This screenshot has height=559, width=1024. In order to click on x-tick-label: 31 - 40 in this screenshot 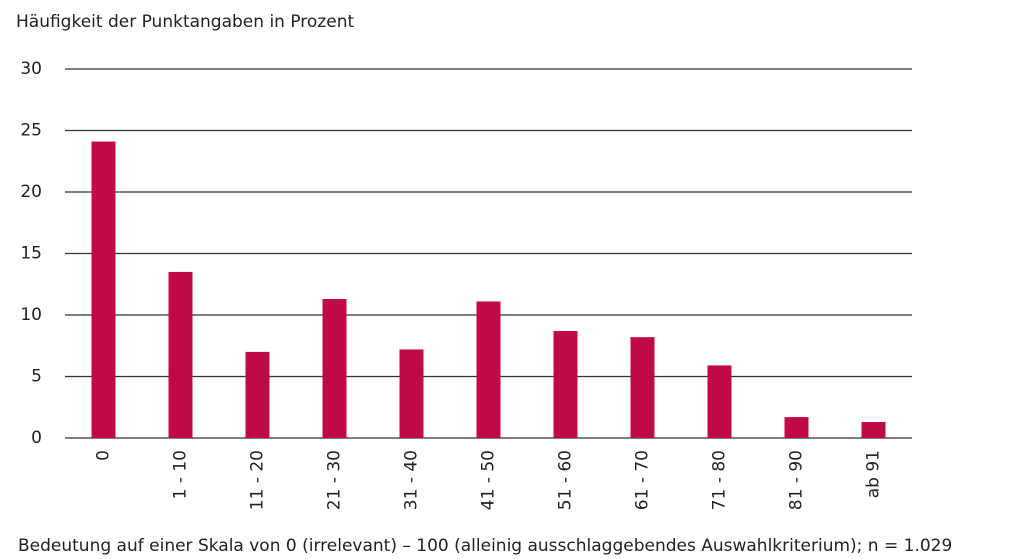, I will do `click(412, 480)`.